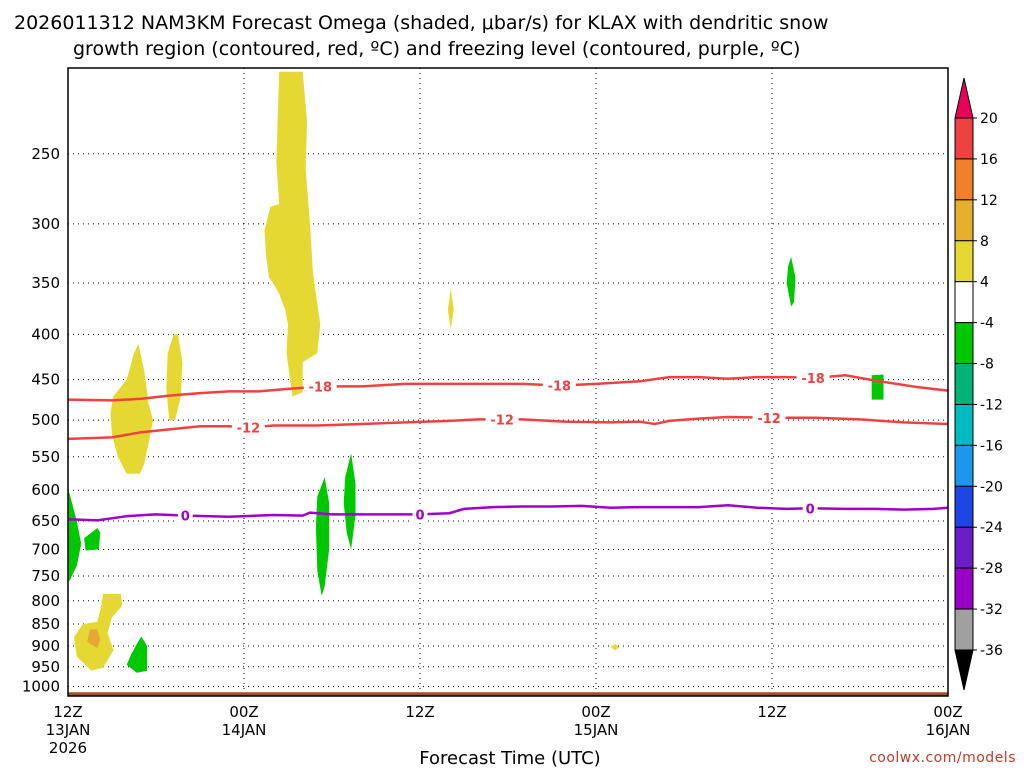 The image size is (1024, 768). I want to click on x-tick-date: 15JAN, so click(596, 730).